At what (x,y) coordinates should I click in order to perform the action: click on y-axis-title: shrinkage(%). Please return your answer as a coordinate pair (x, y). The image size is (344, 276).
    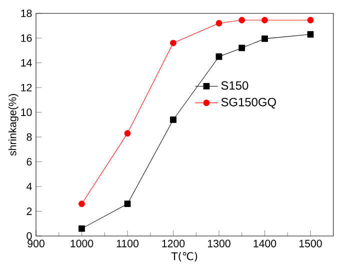
    Looking at the image, I should click on (13, 125).